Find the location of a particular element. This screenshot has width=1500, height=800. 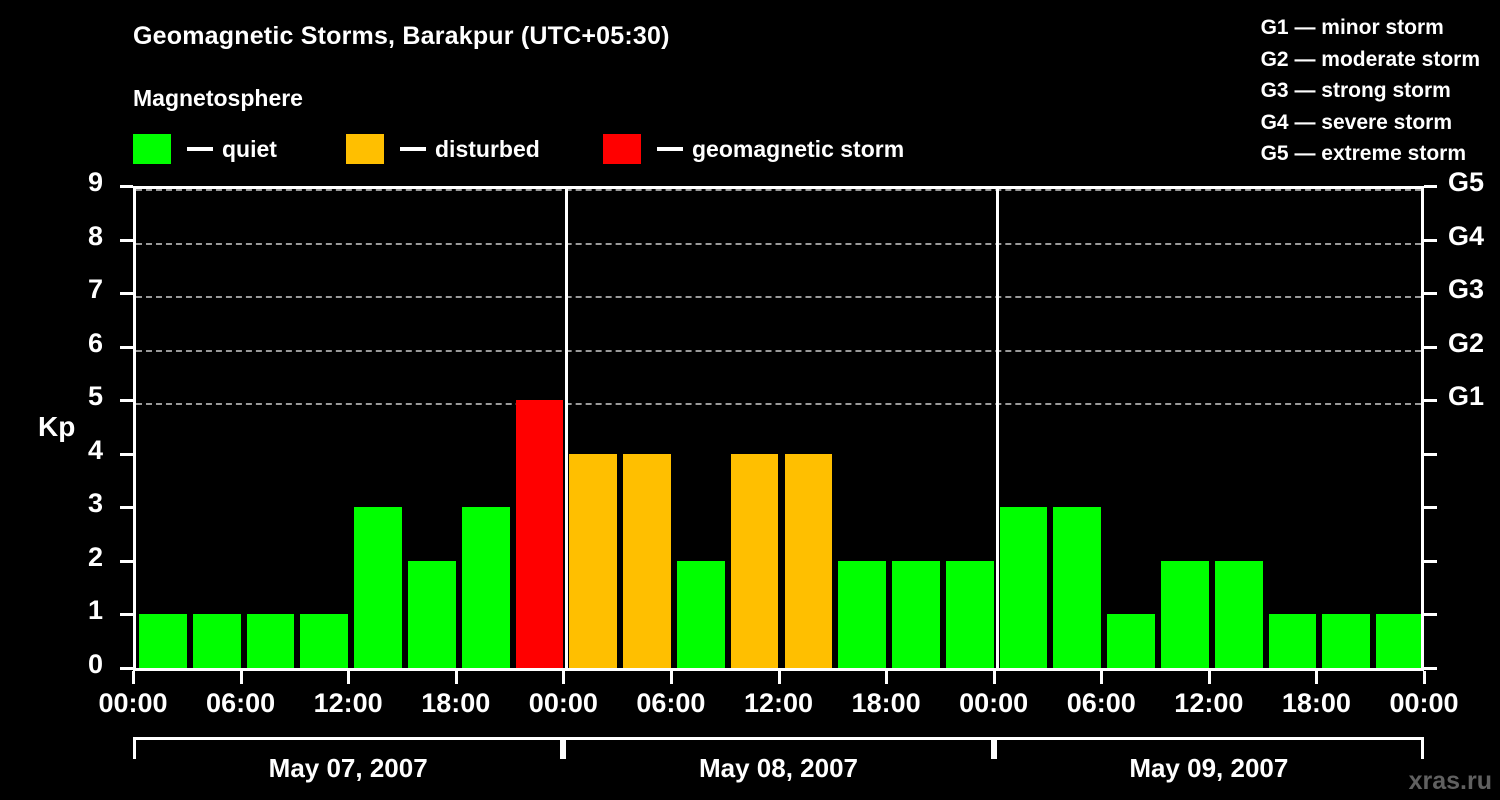

y-tick-label-2: 2 is located at coordinates (95, 556).